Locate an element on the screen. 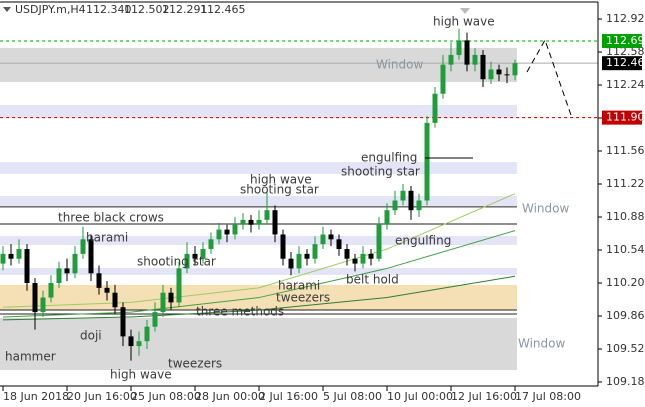 The width and height of the screenshot is (645, 407). y-tick-label: 111.560 is located at coordinates (625, 150).